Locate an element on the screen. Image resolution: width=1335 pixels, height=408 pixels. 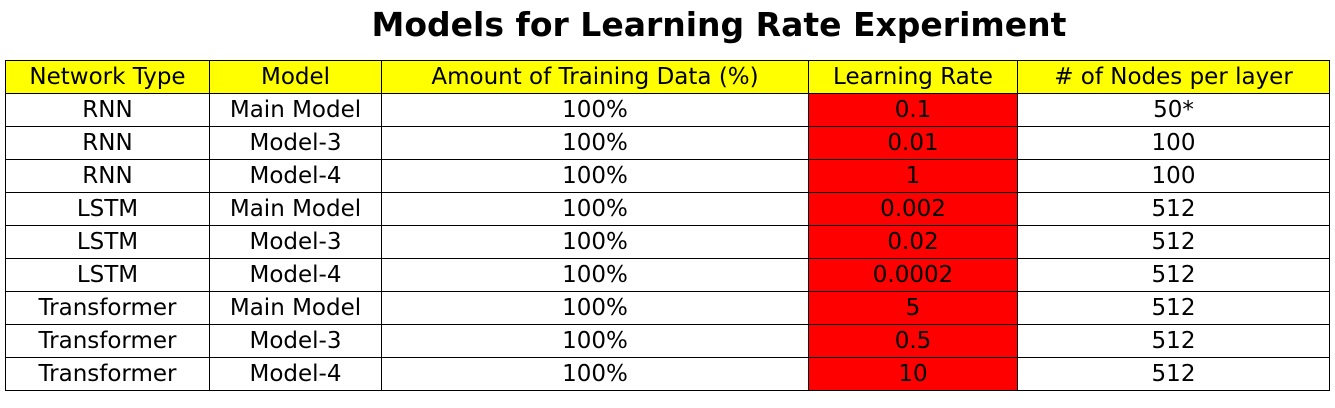
table-cell: 0.1 is located at coordinates (913, 110).